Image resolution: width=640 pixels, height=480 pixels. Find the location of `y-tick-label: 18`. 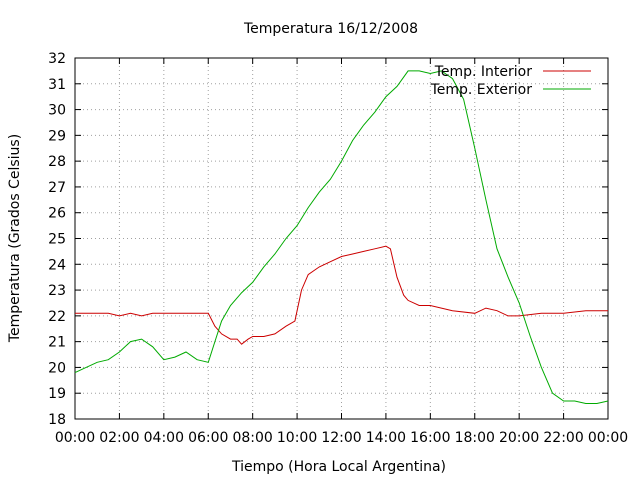

y-tick-label: 18 is located at coordinates (57, 420).